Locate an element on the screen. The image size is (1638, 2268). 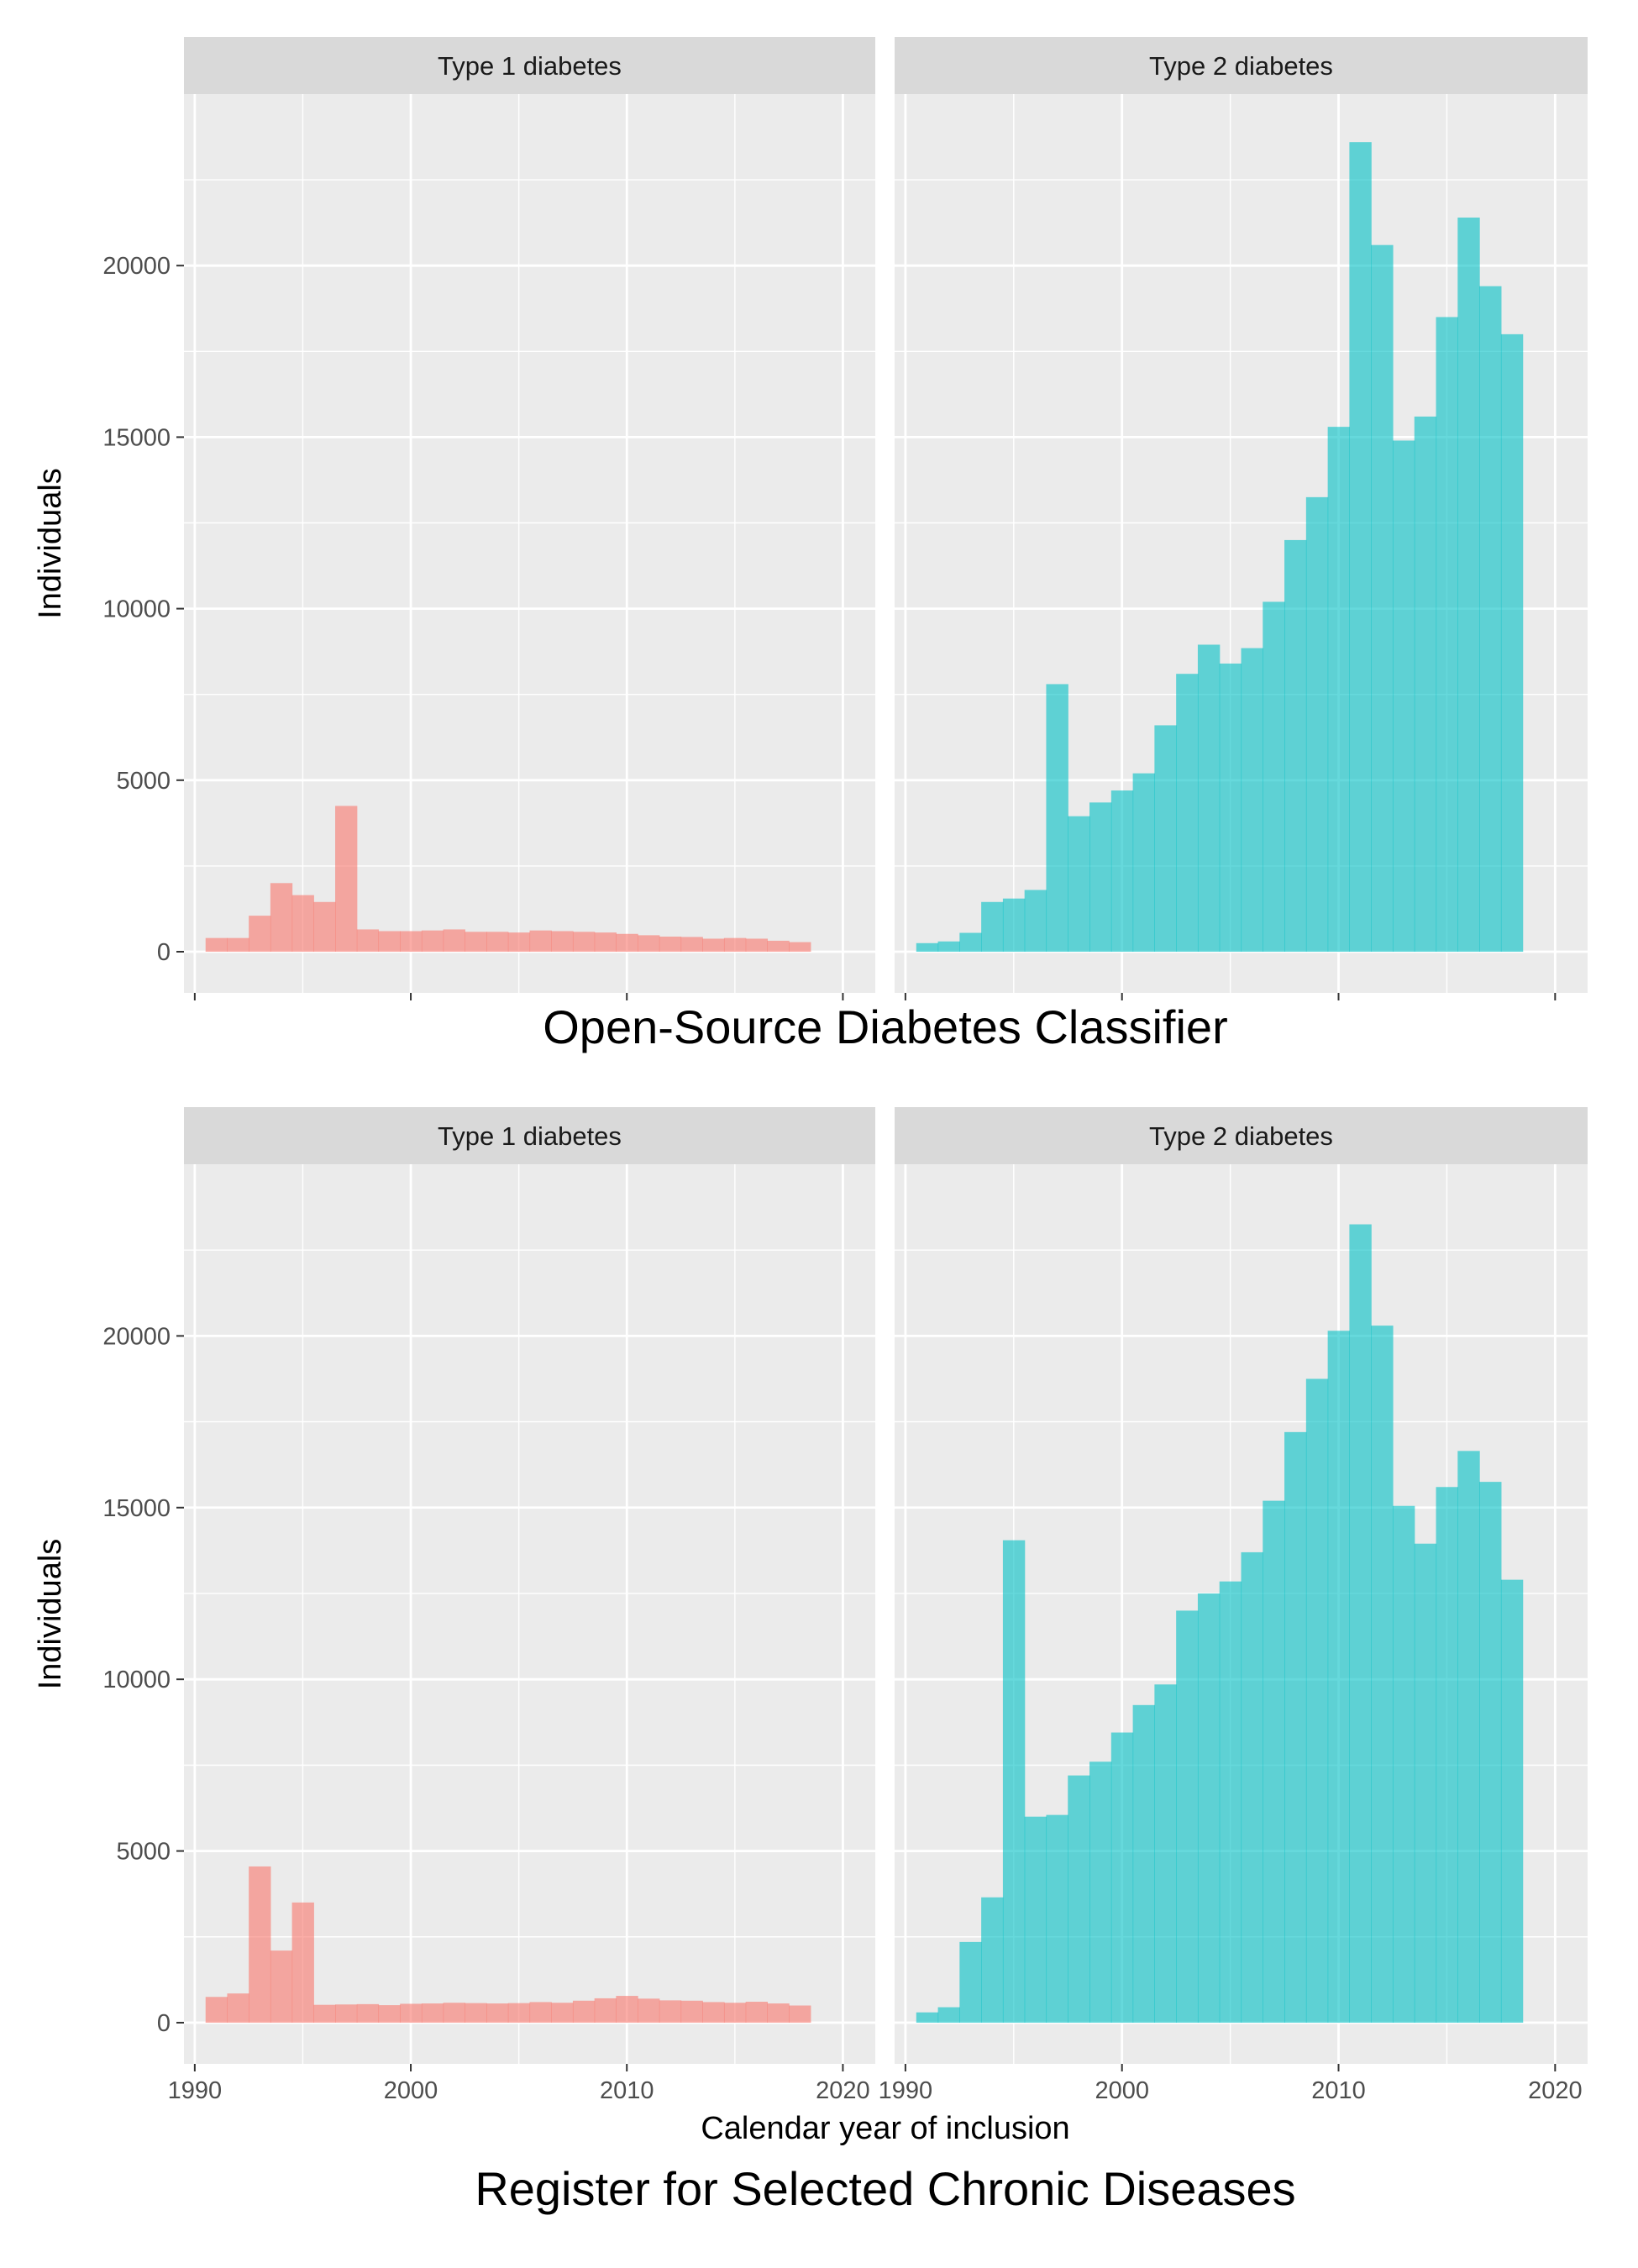
chart-title: Open-Source Diabetes Classifier is located at coordinates (885, 1026).